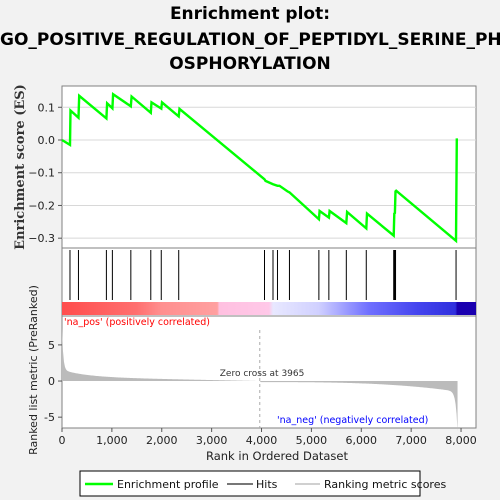 This screenshot has width=500, height=500. I want to click on es-y-tick-label: −0.2, so click(41, 205).